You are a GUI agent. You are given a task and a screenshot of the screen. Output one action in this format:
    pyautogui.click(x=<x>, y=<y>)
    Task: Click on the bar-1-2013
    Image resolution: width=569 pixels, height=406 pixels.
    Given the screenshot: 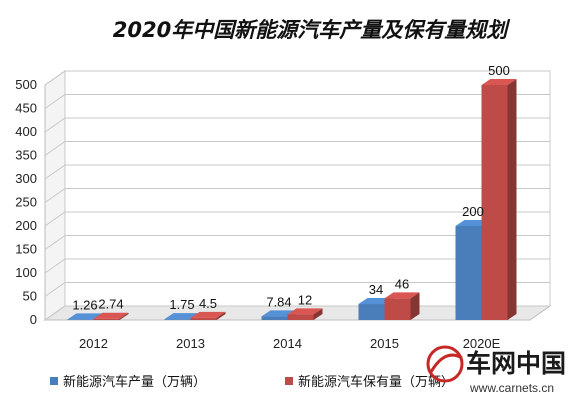 What is the action you would take?
    pyautogui.click(x=208, y=315)
    